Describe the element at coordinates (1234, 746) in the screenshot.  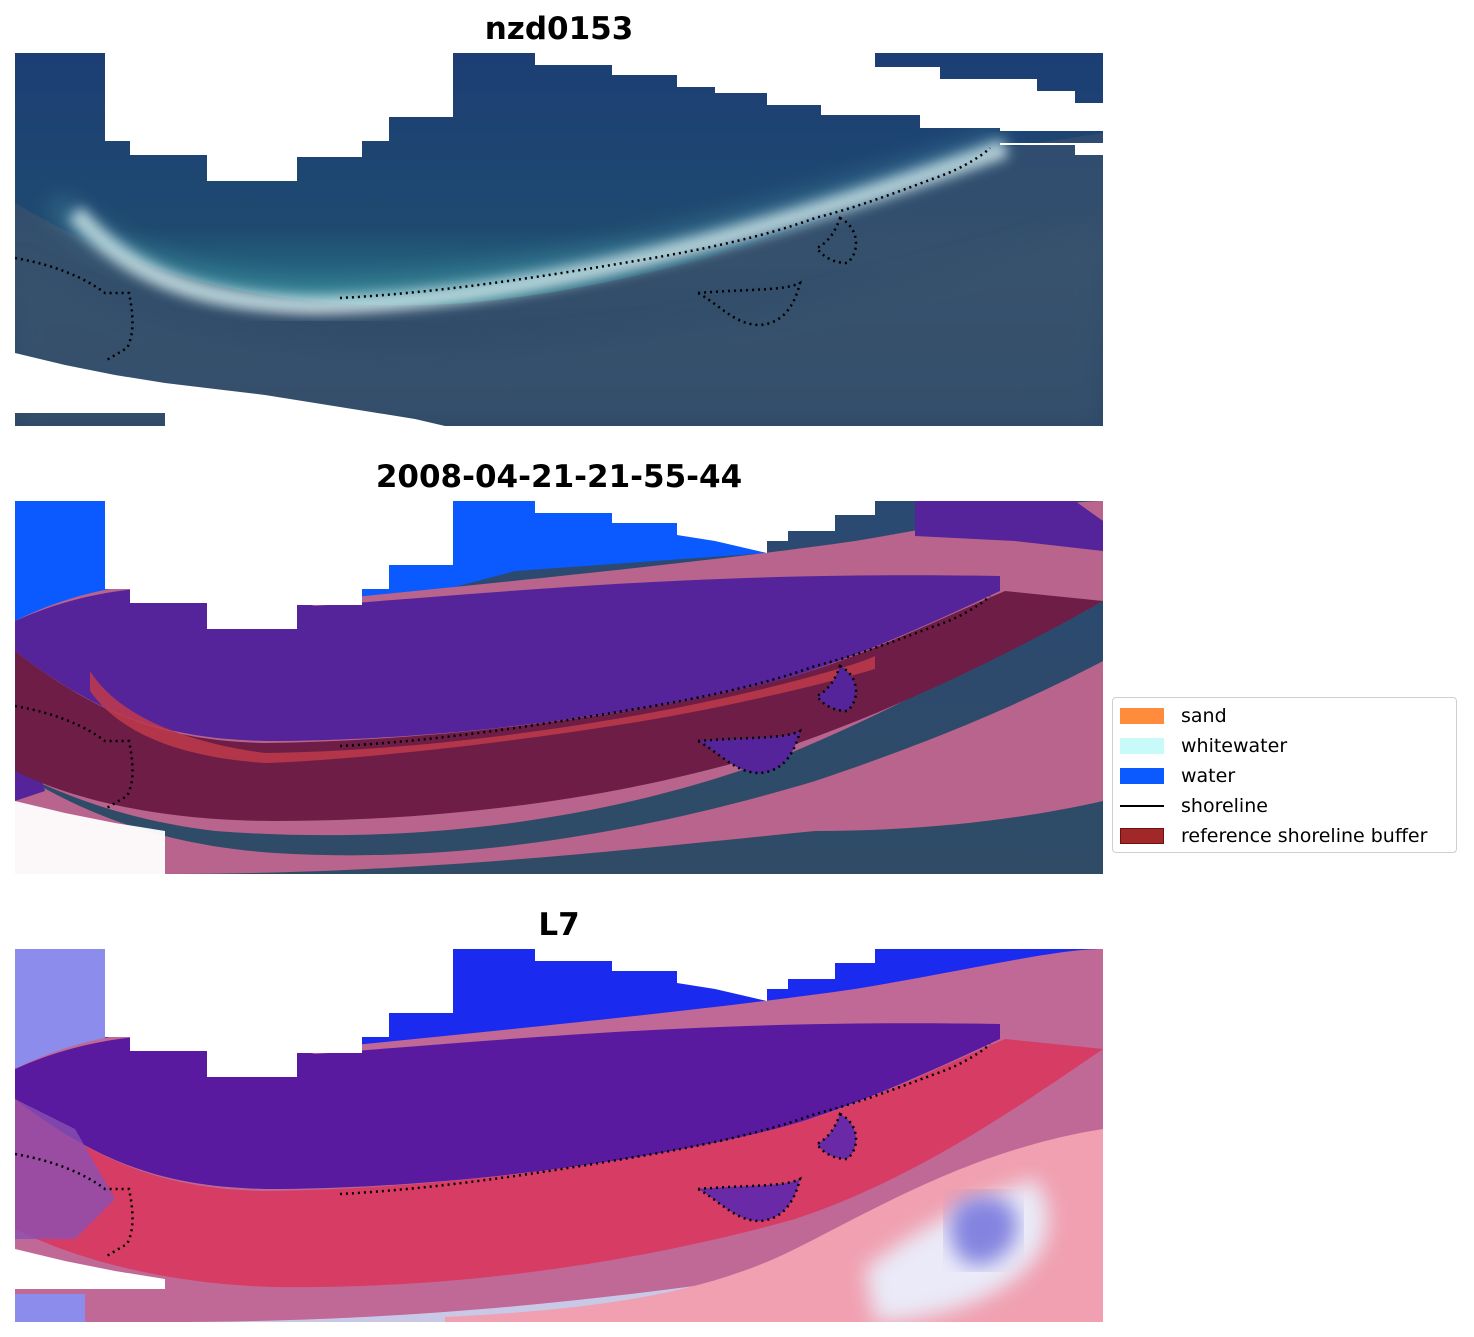
I see `legend-label-whitewater: whitewater` at that location.